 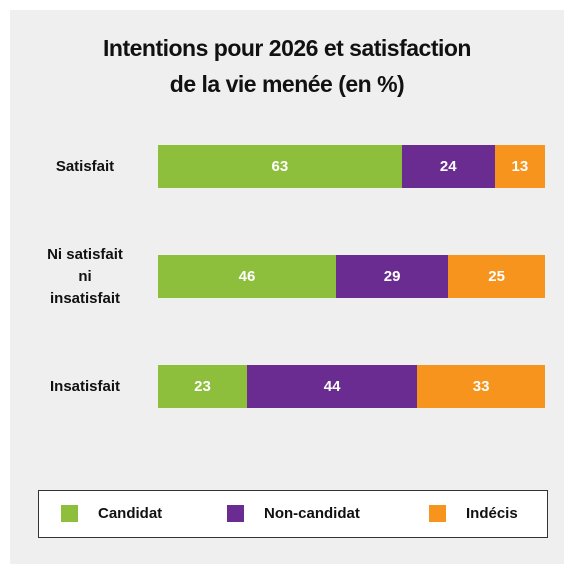 What do you see at coordinates (85, 276) in the screenshot?
I see `category-label: Ni satisfait ni insatisfait` at bounding box center [85, 276].